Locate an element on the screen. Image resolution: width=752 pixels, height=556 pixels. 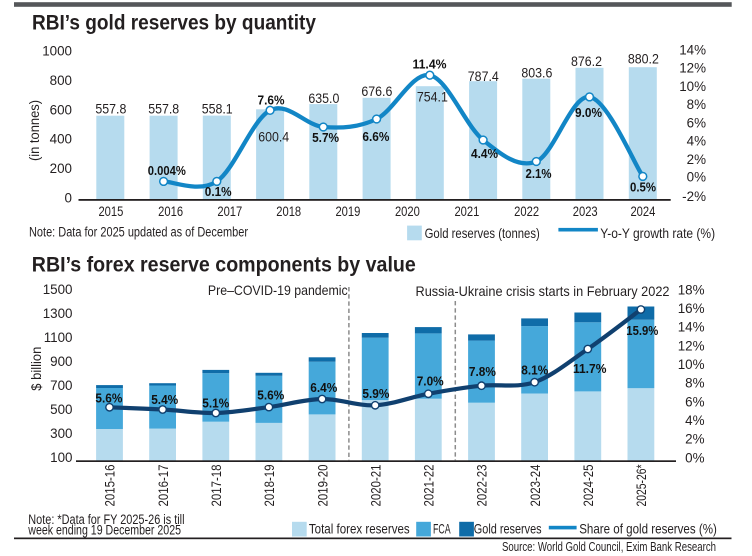
svg-text: 9.0% is located at coordinates (588, 113).